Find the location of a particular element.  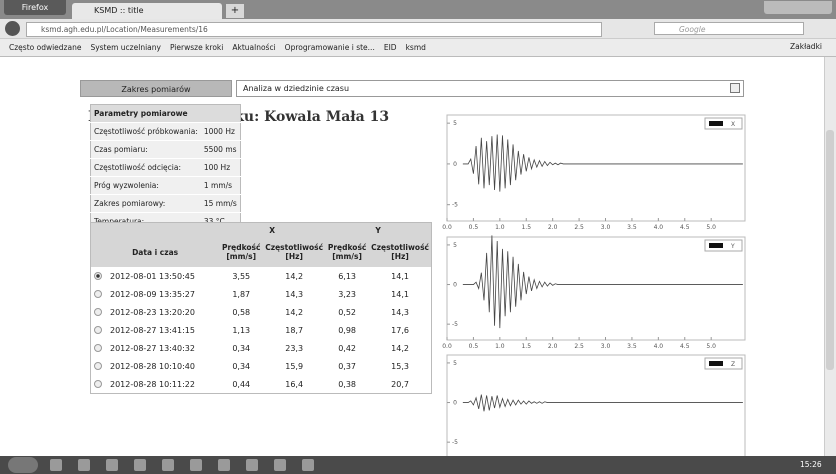

bookmarks-menu: Zakładki is located at coordinates (806, 46).